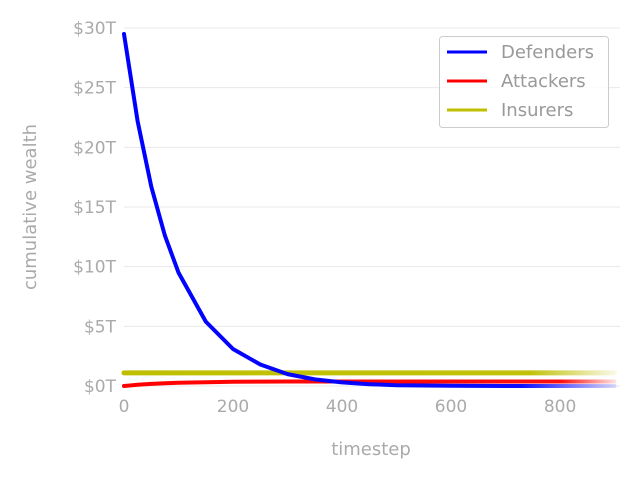 The height and width of the screenshot is (480, 640). I want to click on y-tick-label: $30T, so click(94, 29).